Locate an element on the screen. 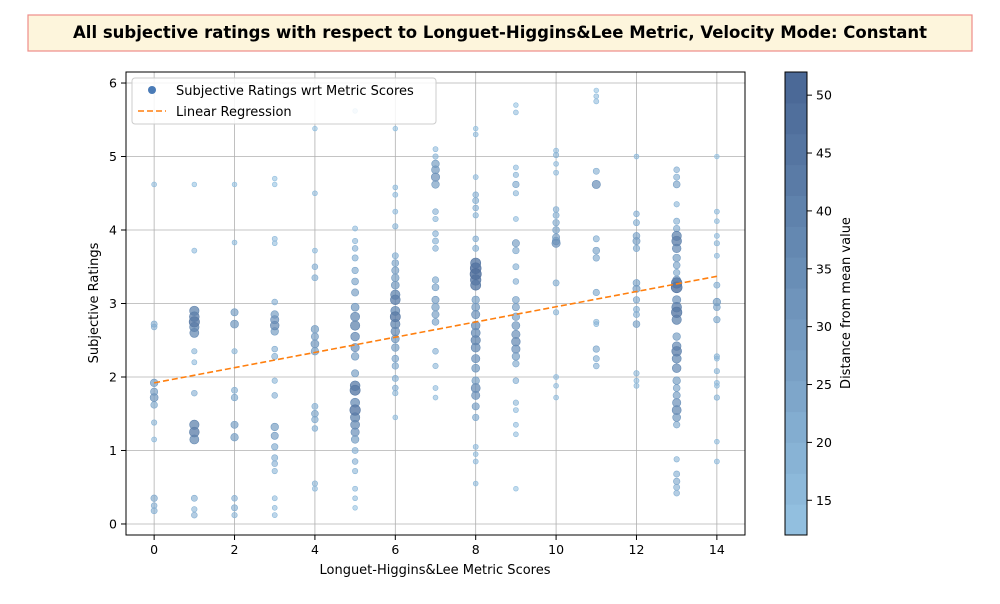  x-tick-label: 12 is located at coordinates (637, 549).